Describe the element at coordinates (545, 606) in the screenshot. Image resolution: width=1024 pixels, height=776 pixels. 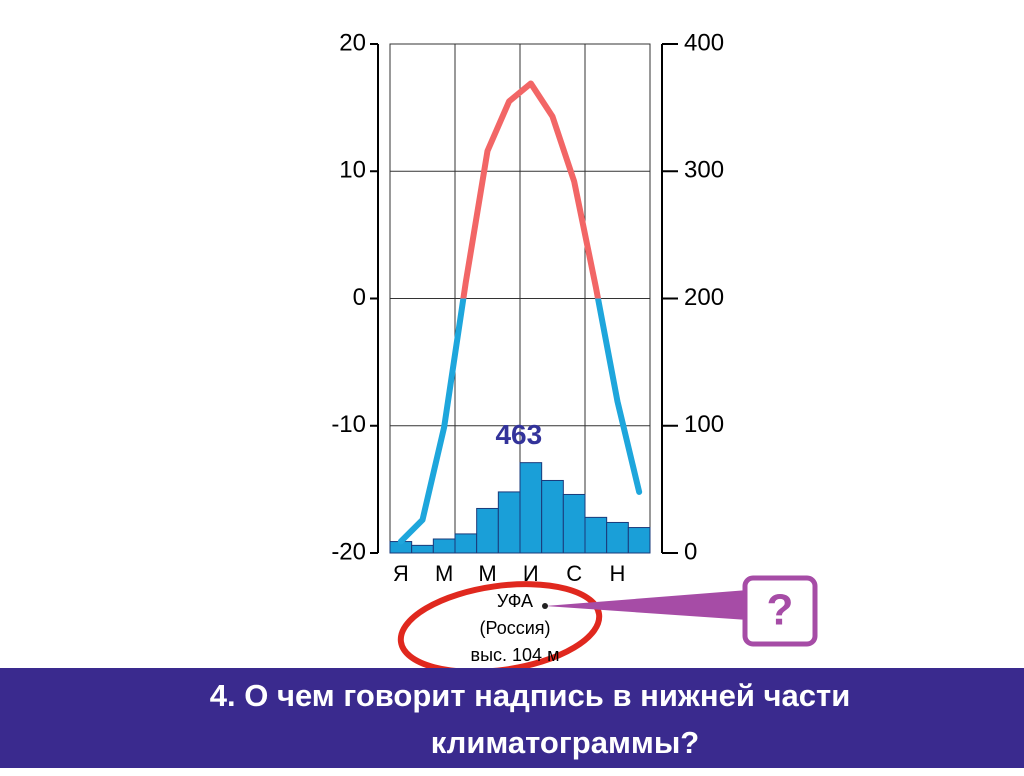
I see `station-dot` at that location.